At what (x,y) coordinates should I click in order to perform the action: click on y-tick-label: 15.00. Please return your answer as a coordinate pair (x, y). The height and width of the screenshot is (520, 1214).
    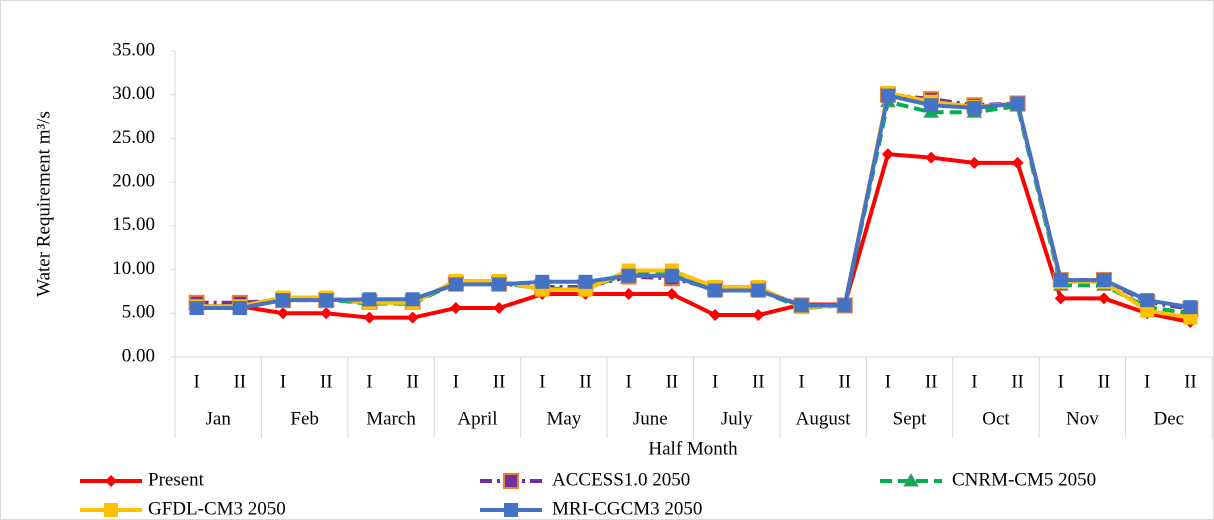
    Looking at the image, I should click on (133, 224).